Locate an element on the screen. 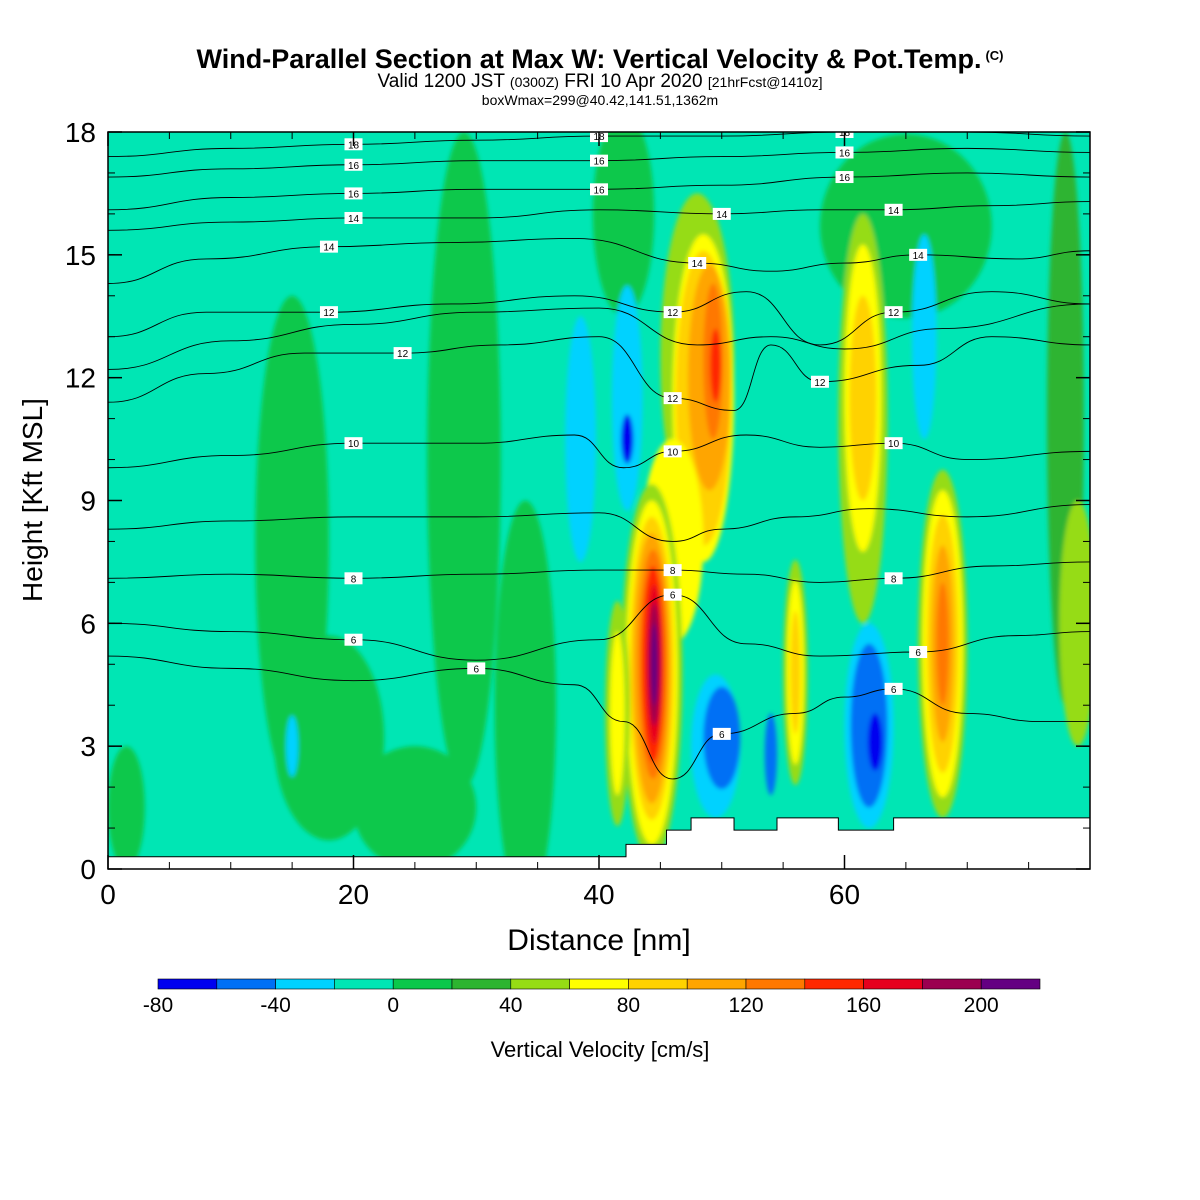  contour-label: 10 is located at coordinates (354, 444).